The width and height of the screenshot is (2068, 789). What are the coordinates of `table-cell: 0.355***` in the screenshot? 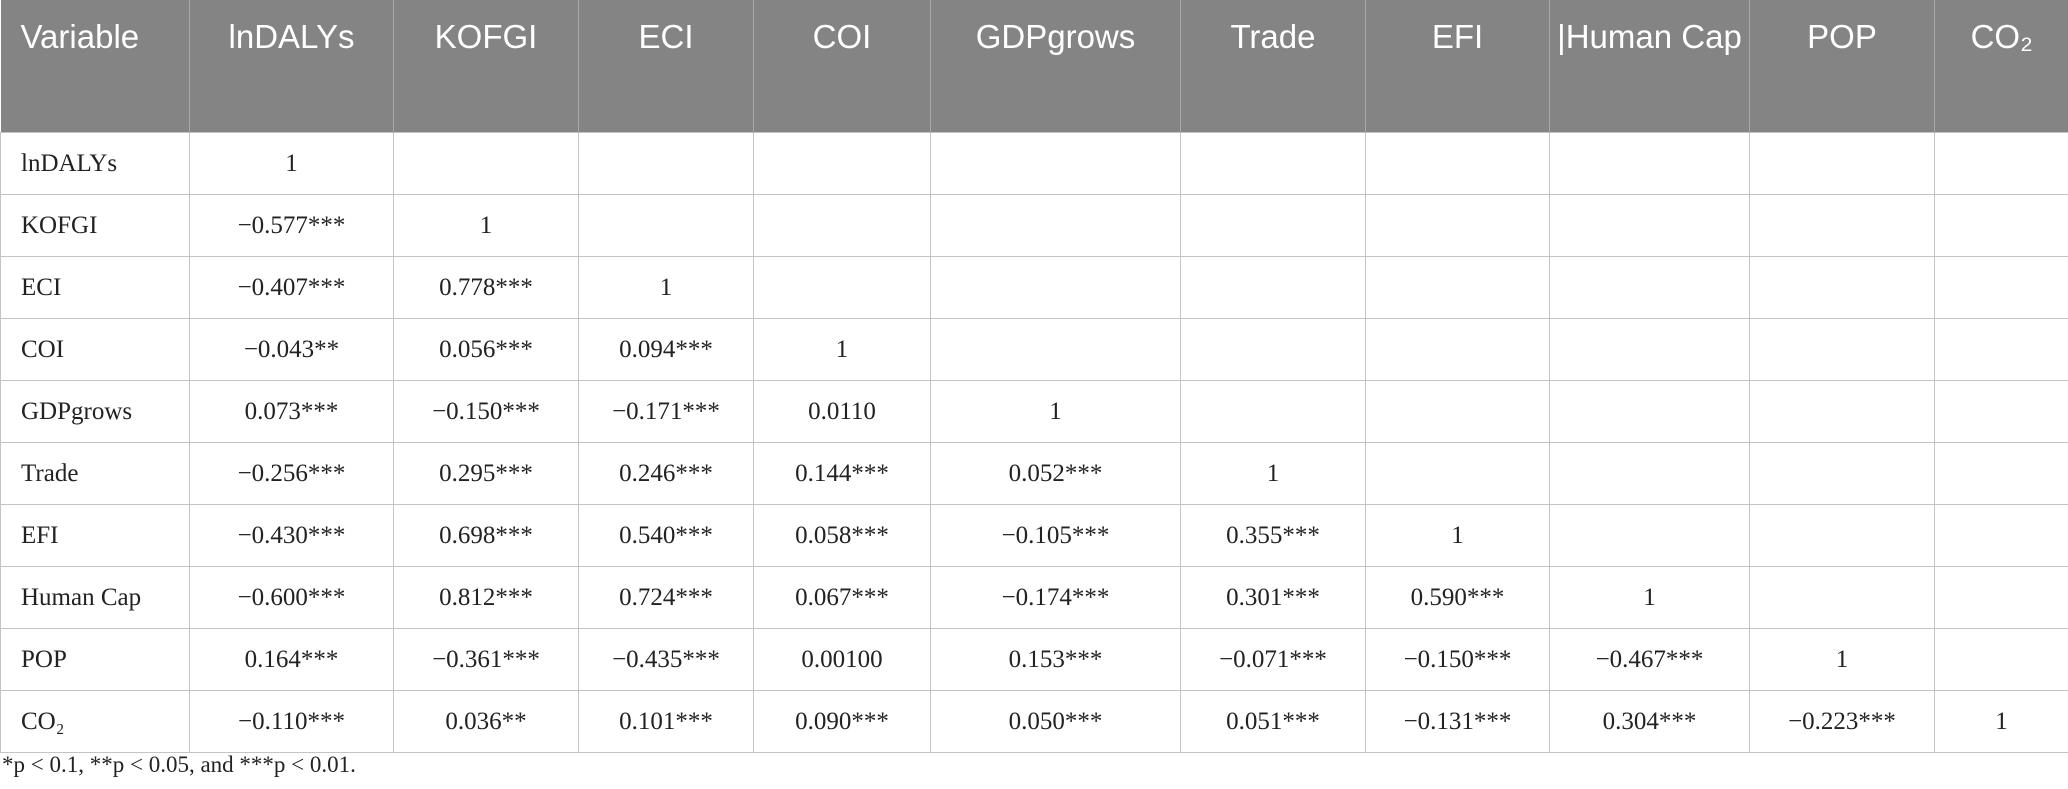 It's located at (1273, 535).